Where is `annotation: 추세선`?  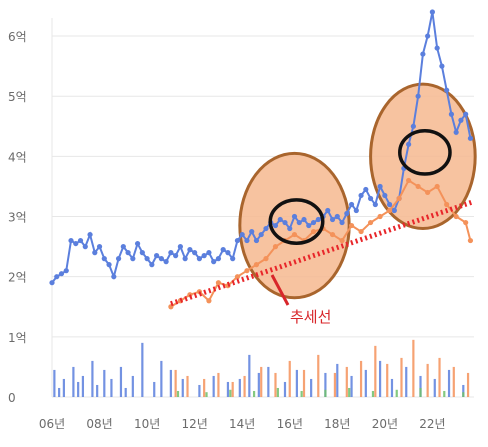 annotation: 추세선 is located at coordinates (300, 300).